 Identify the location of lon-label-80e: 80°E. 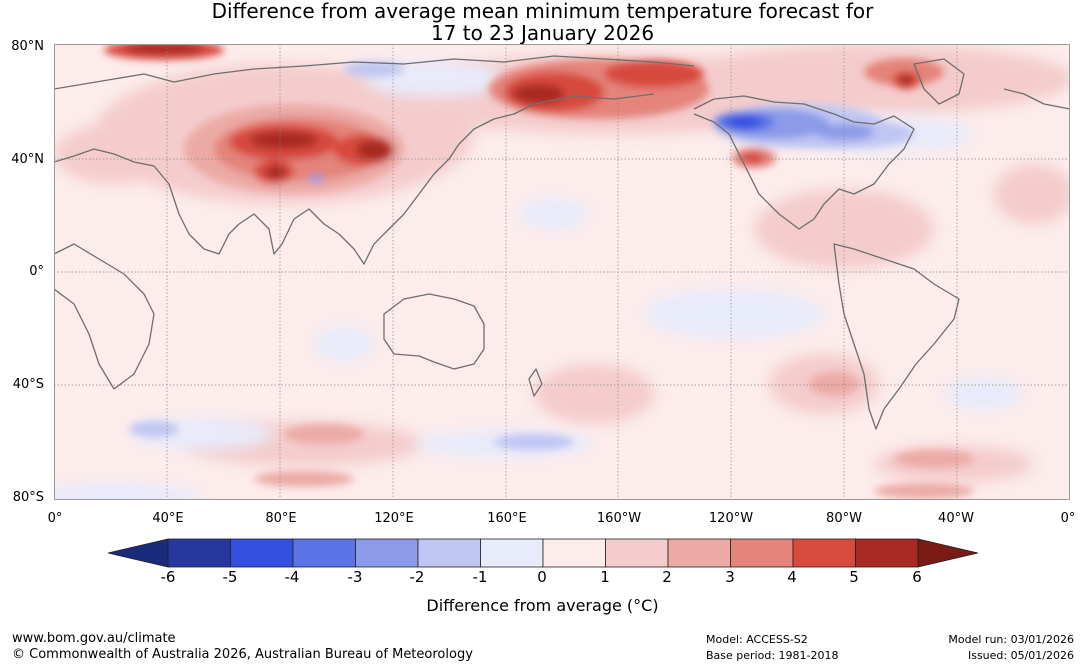
(281, 518).